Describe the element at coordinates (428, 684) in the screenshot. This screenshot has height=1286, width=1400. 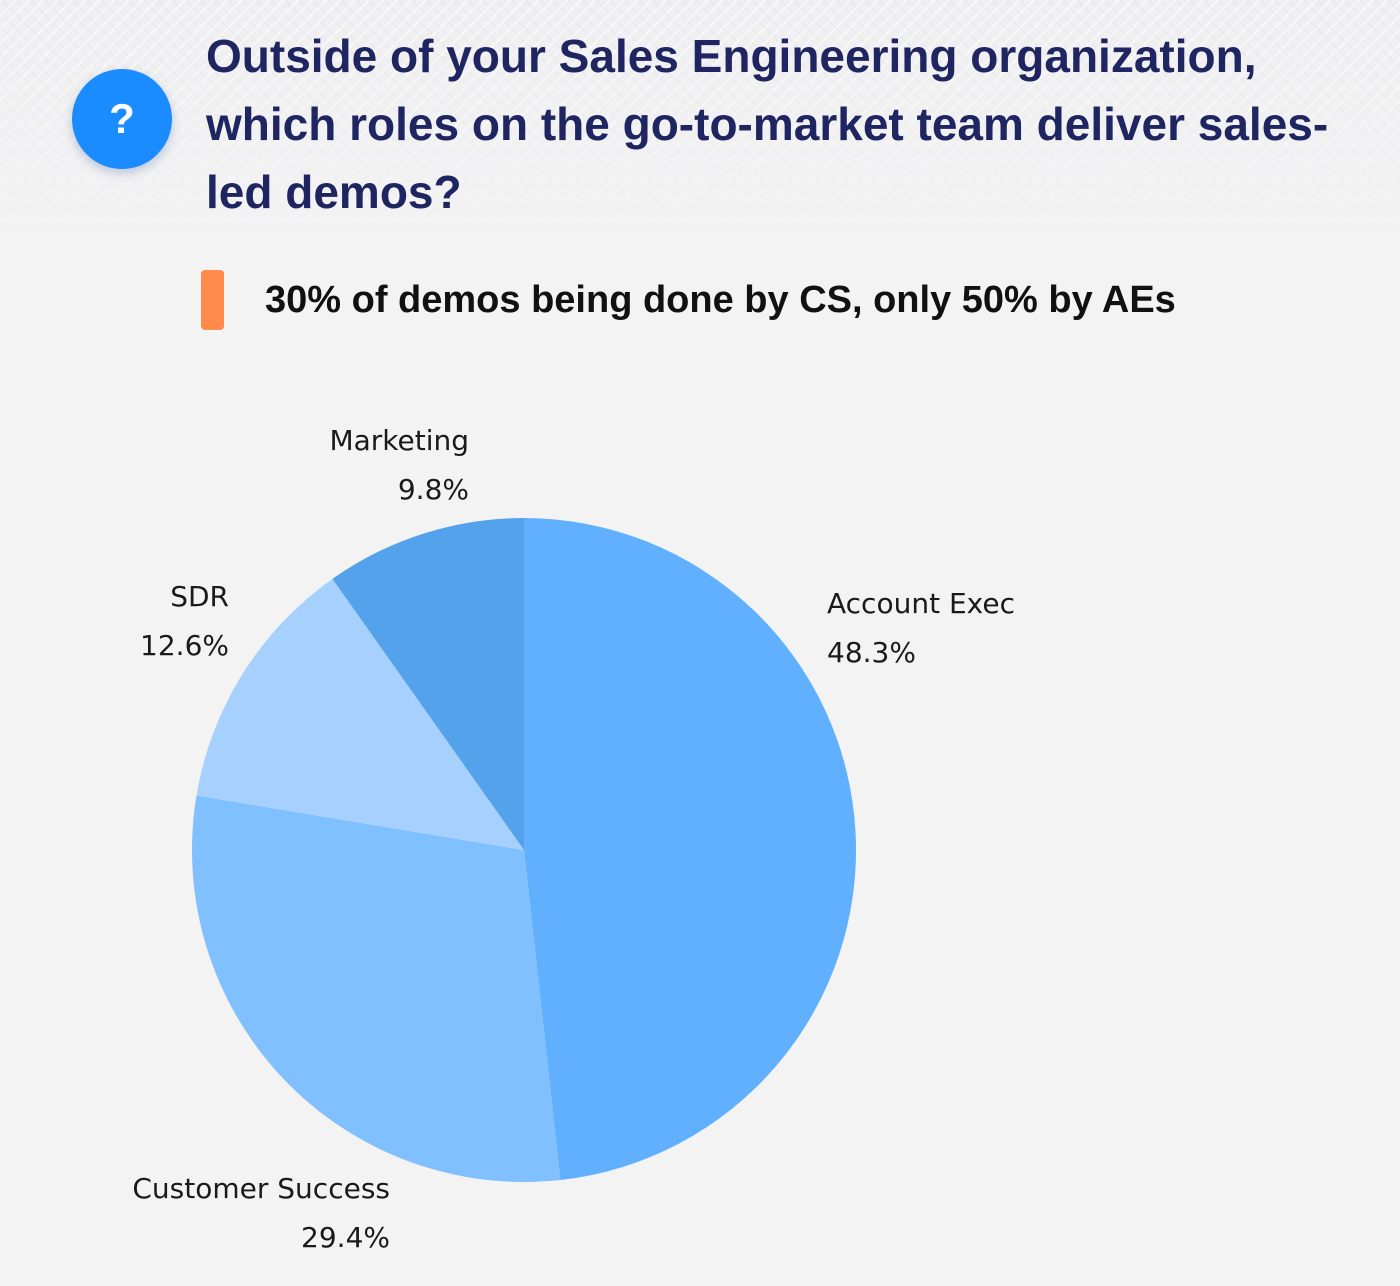
I see `pie-slice-marketing` at that location.